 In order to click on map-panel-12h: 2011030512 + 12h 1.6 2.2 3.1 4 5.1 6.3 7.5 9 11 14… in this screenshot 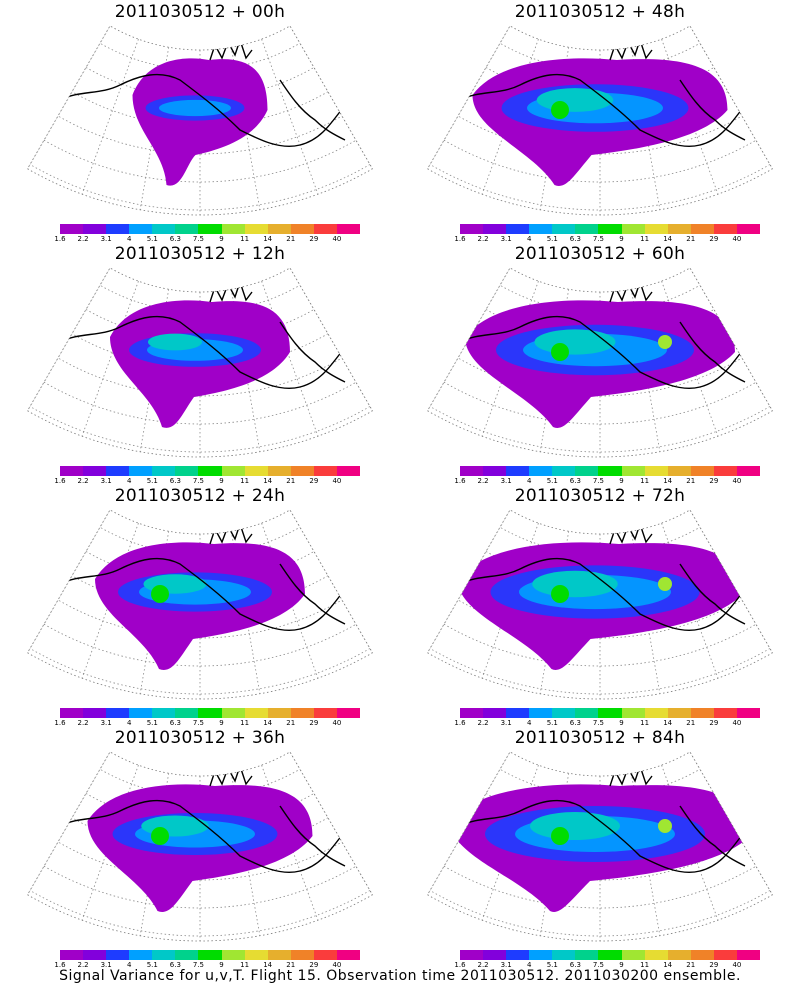, I will do `click(200, 363)`.